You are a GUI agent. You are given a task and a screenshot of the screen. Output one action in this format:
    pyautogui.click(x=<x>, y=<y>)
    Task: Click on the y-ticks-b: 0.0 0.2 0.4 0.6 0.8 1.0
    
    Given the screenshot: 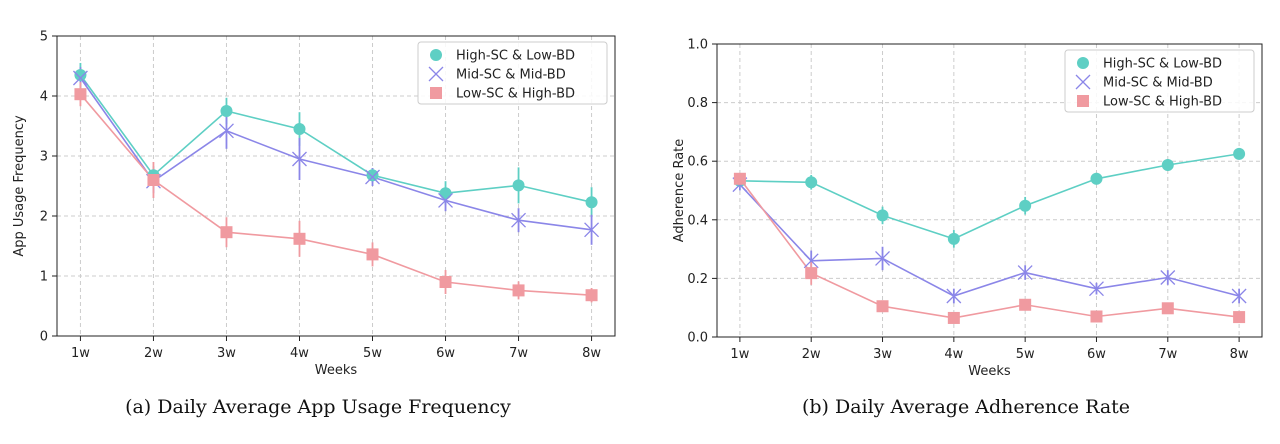 What is the action you would take?
    pyautogui.click(x=702, y=192)
    